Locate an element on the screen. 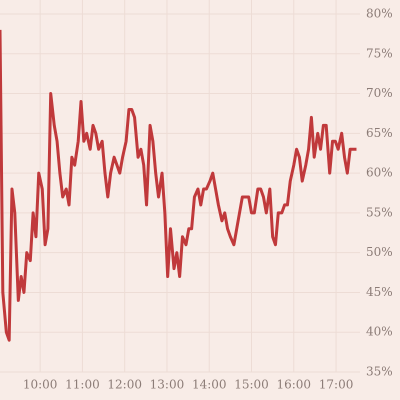 This screenshot has width=400, height=400. x-tick-label: 16:00 is located at coordinates (293, 385).